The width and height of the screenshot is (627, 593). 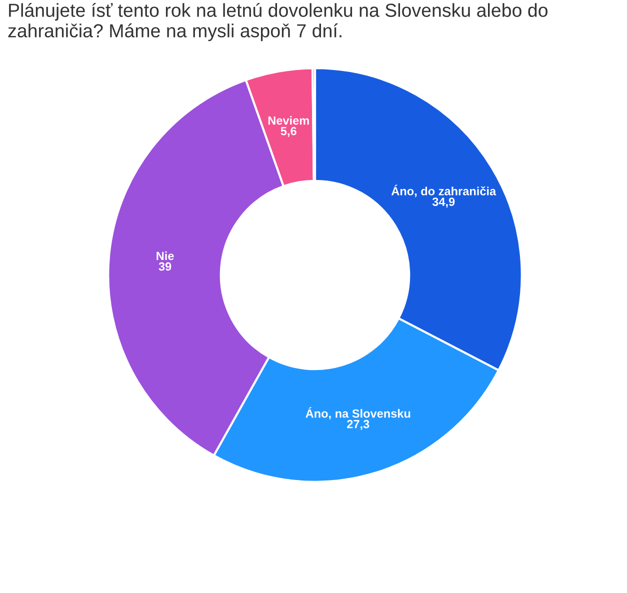 What do you see at coordinates (278, 22) in the screenshot?
I see `chart-title: Plánujete ísť tento rok na letnú dovolenku na Slovensku alebo do zahraničia? Máme na mysli aspoň 7 dní.` at bounding box center [278, 22].